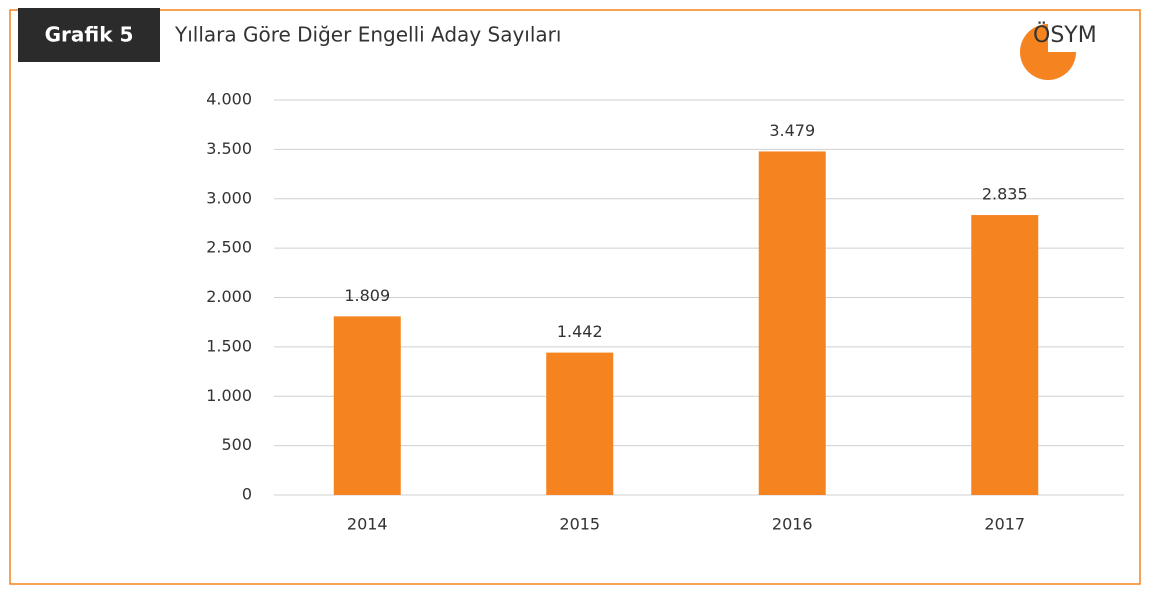 This screenshot has width=1150, height=594. What do you see at coordinates (1048, 52) in the screenshot?
I see `logo-shape` at bounding box center [1048, 52].